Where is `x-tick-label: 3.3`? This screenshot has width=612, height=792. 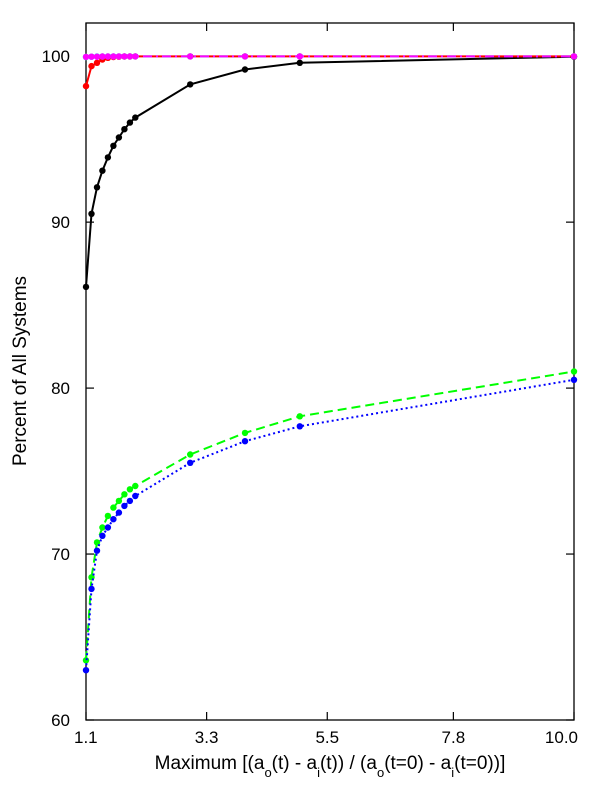 x-tick-label: 3.3 is located at coordinates (207, 737).